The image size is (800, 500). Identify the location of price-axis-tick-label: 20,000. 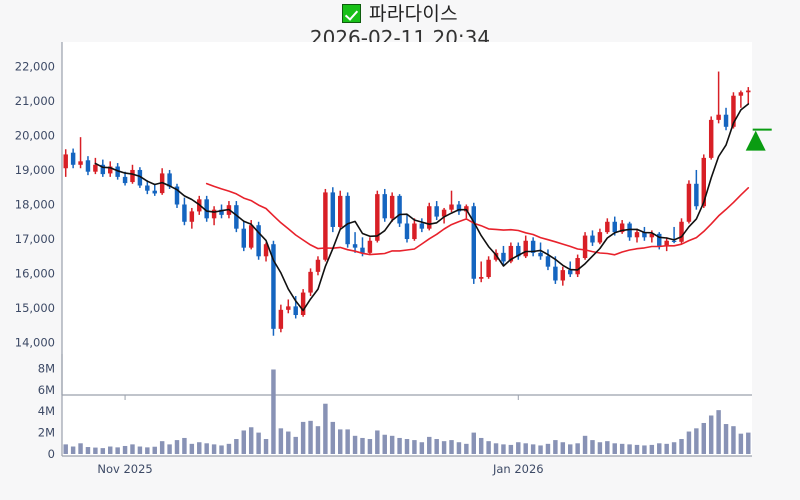
(35, 135).